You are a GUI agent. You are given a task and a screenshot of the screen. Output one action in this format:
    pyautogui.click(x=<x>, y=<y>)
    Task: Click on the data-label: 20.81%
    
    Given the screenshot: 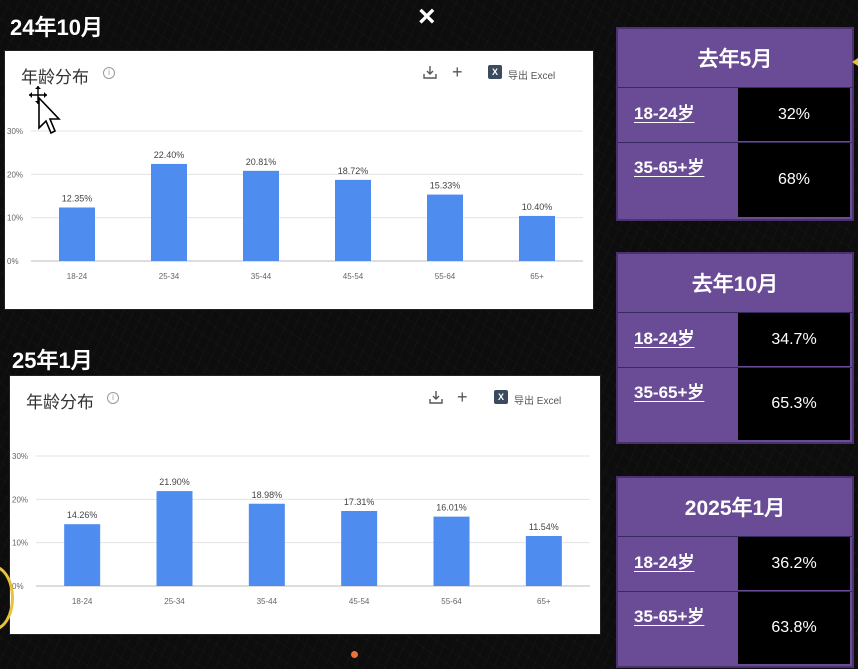 What is the action you would take?
    pyautogui.click(x=261, y=162)
    